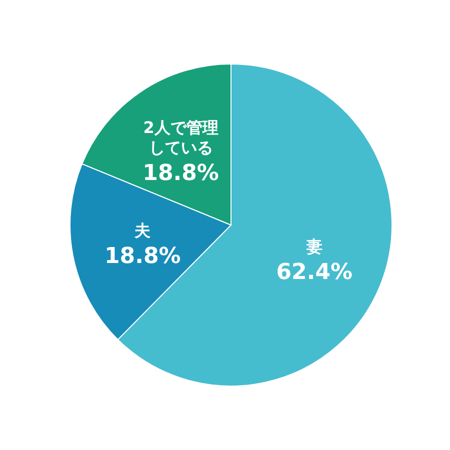  I want to click on slice-label: 妻, so click(313, 246).